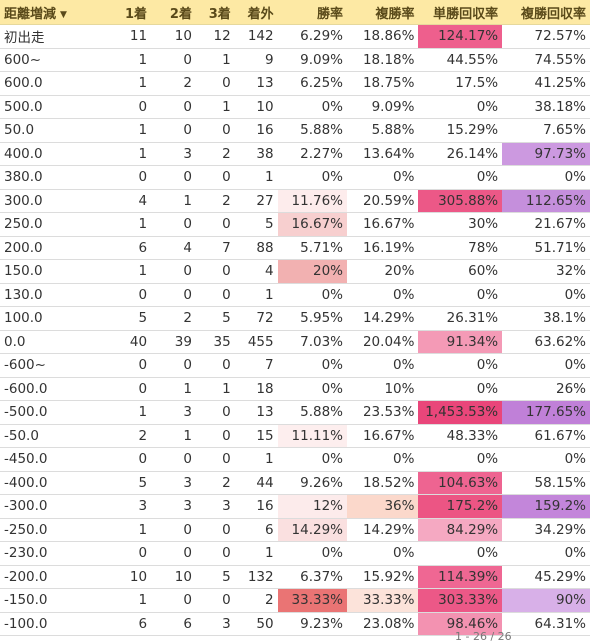 The width and height of the screenshot is (590, 643). Describe the element at coordinates (51, 389) in the screenshot. I see `row-label-cell: -600.0` at that location.